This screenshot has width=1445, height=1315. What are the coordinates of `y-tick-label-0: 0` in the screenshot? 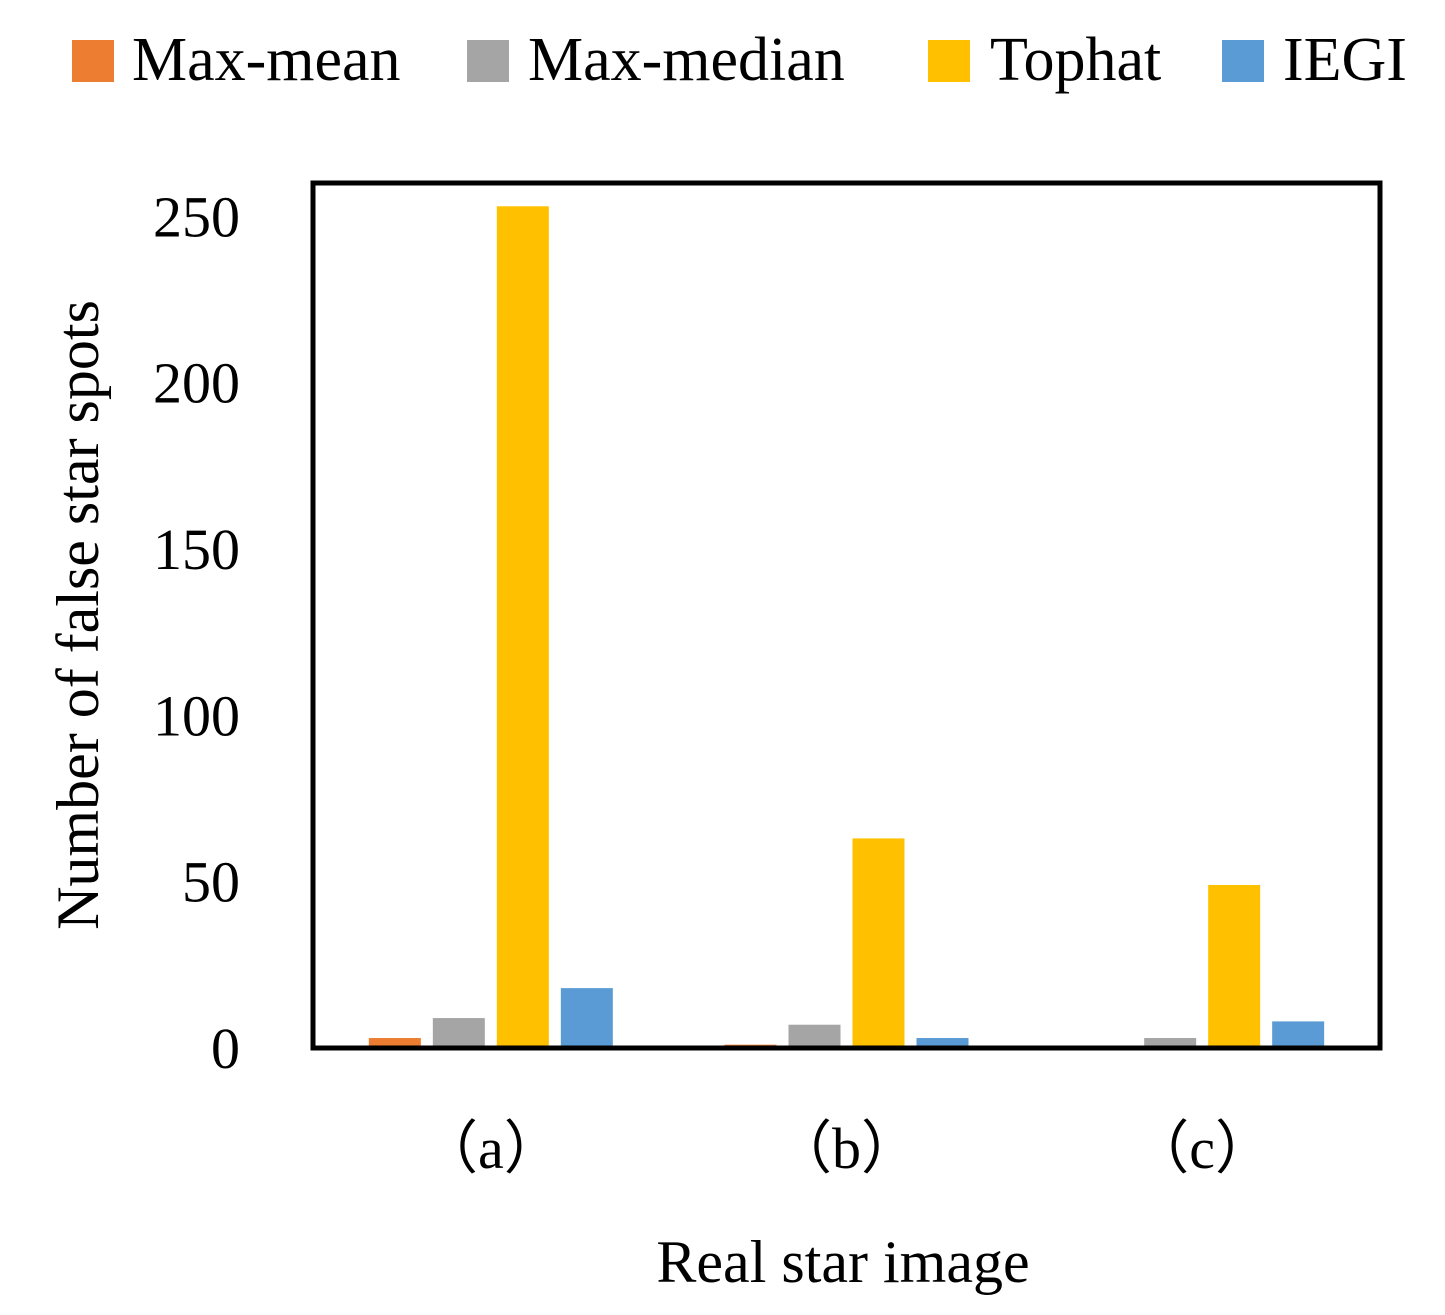 It's located at (225, 1048).